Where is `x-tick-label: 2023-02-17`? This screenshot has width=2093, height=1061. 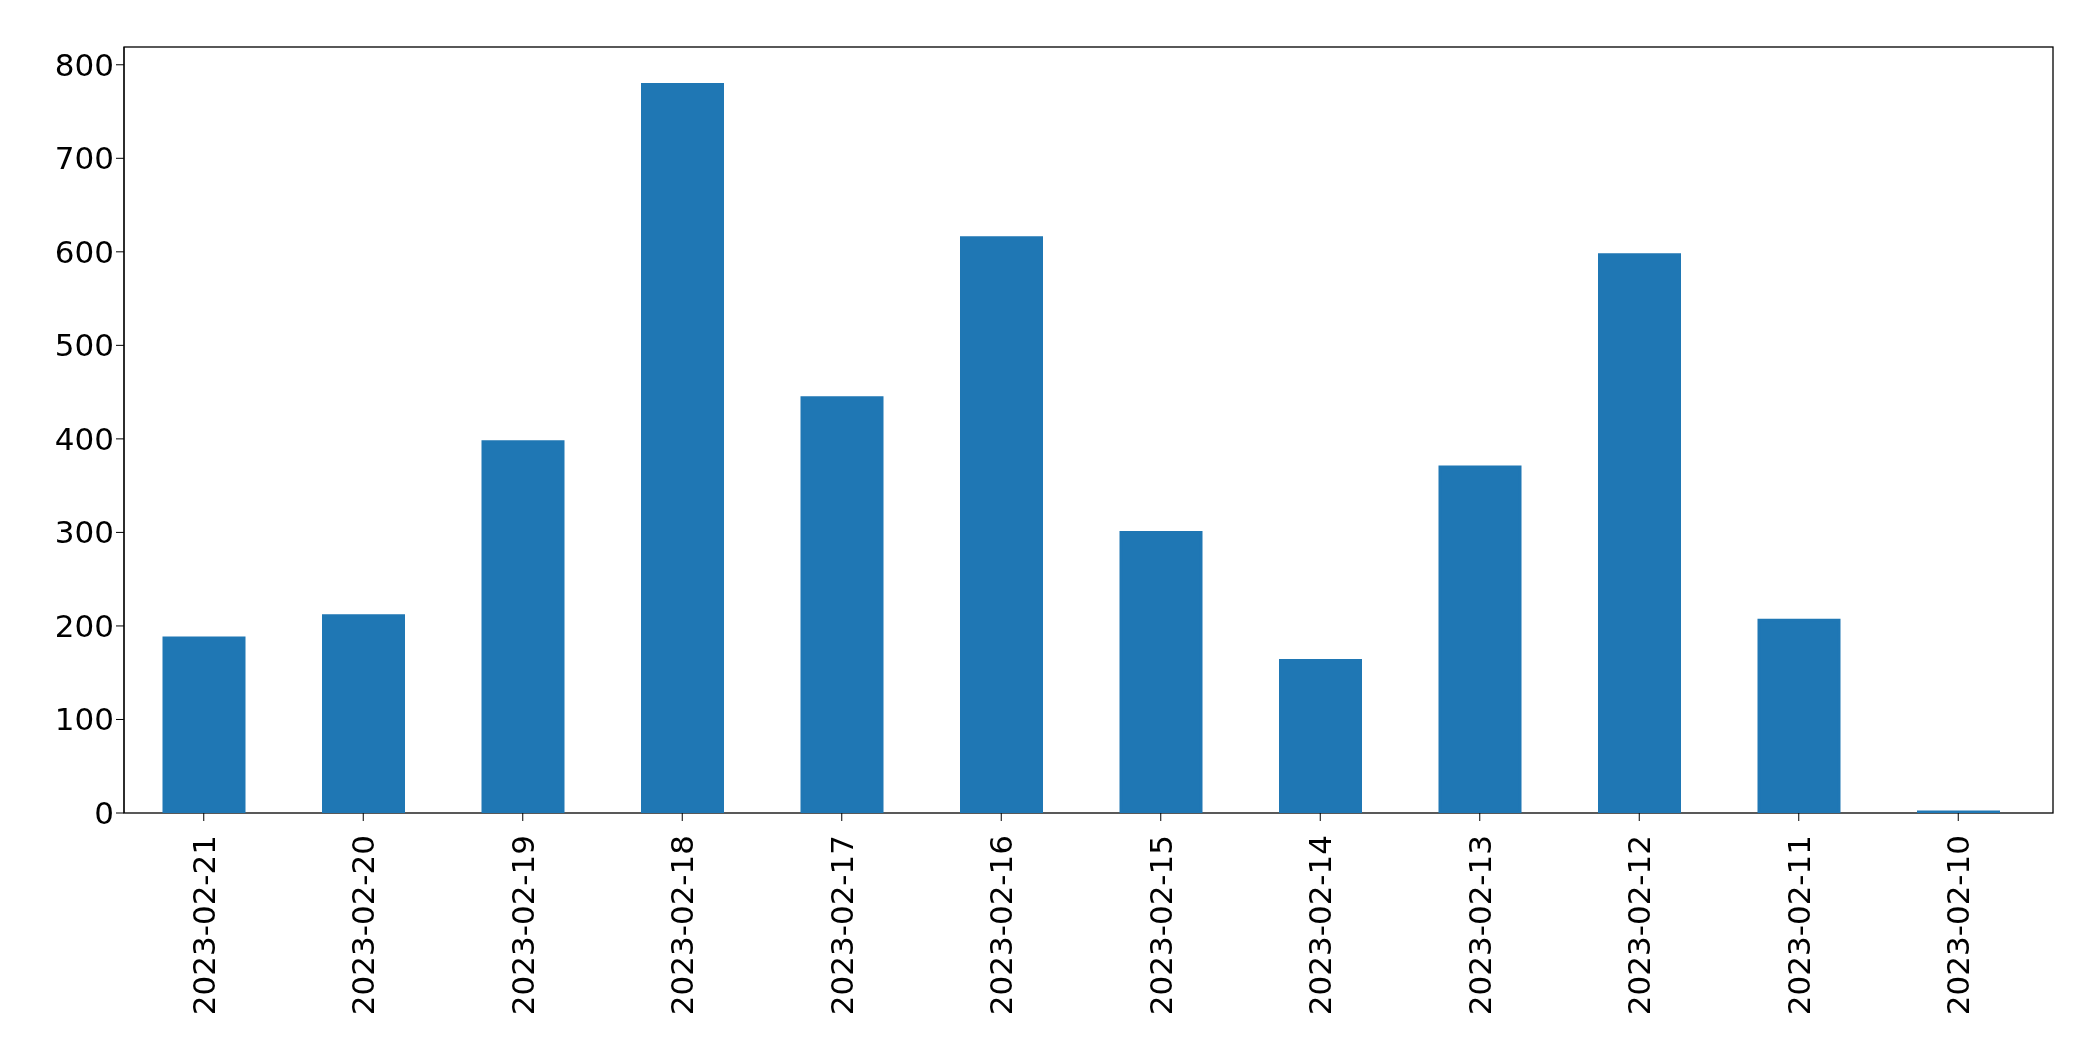
x-tick-label: 2023-02-17 is located at coordinates (841, 925).